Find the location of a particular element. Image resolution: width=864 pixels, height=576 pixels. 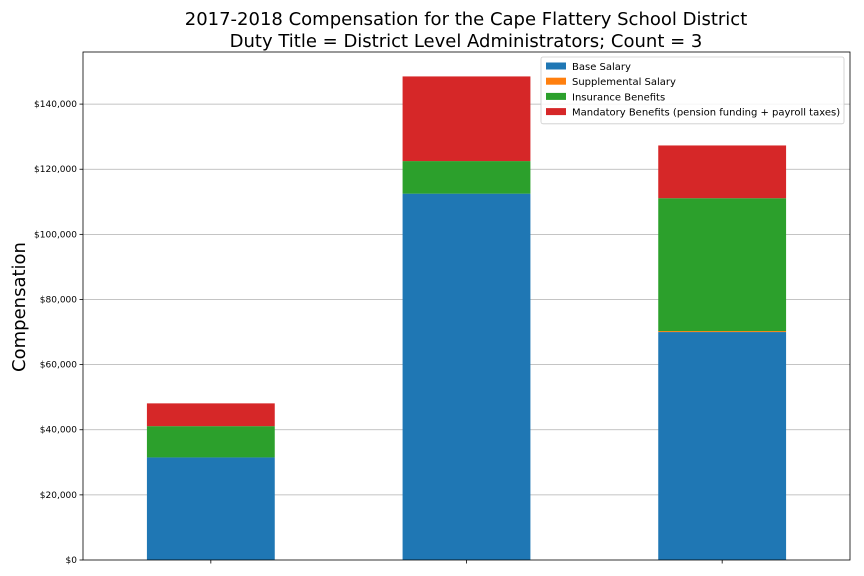

y-tick-label: $100,000 is located at coordinates (55, 235).